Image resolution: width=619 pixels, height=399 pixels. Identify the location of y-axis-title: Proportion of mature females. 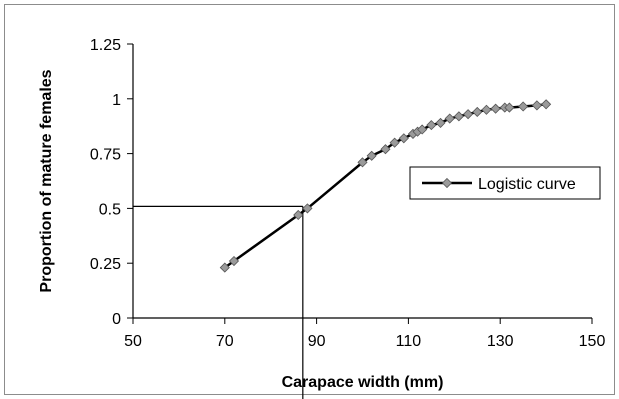
(46, 180).